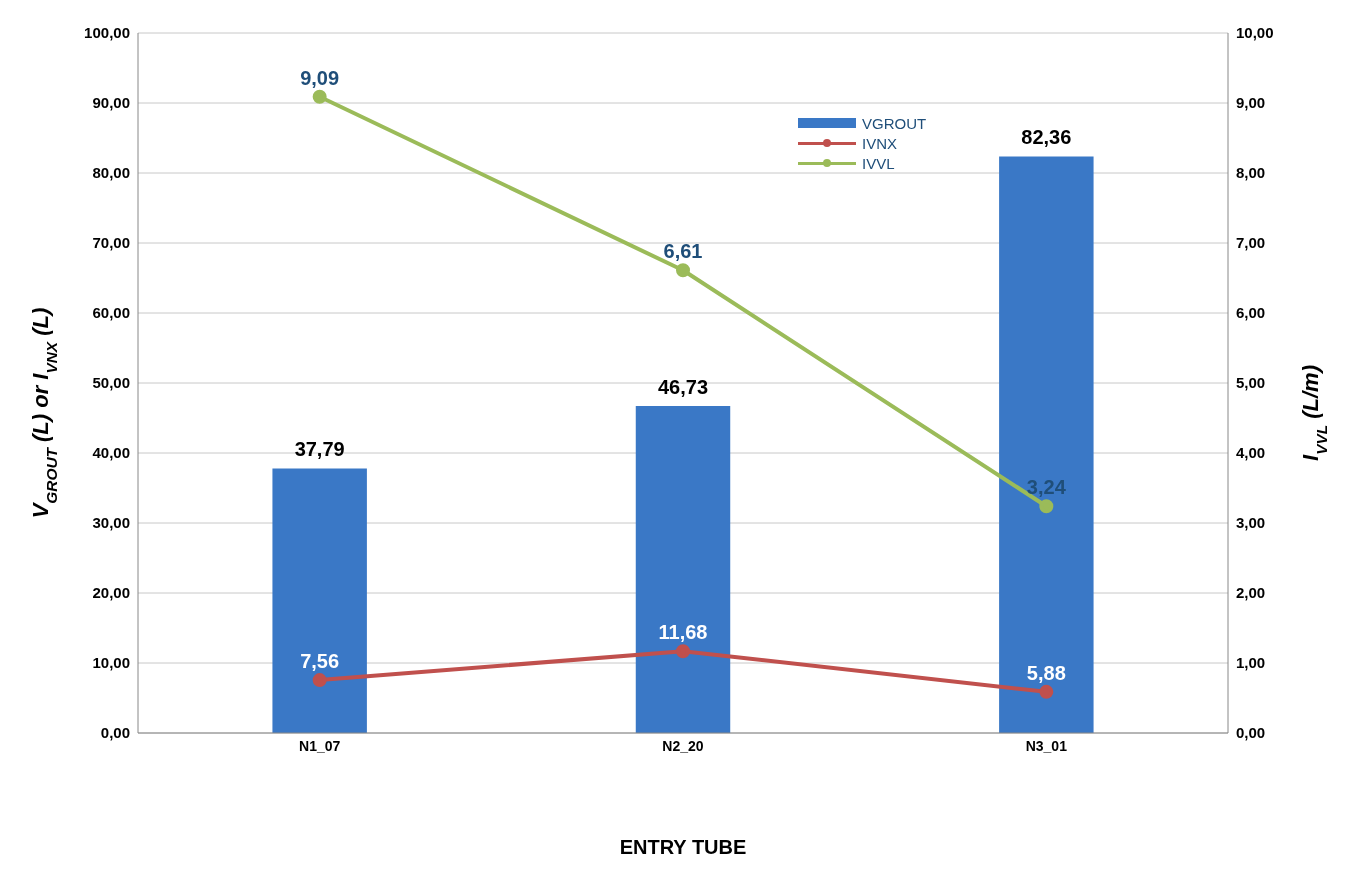  I want to click on y2-tick-label: 10,00, so click(1255, 33).